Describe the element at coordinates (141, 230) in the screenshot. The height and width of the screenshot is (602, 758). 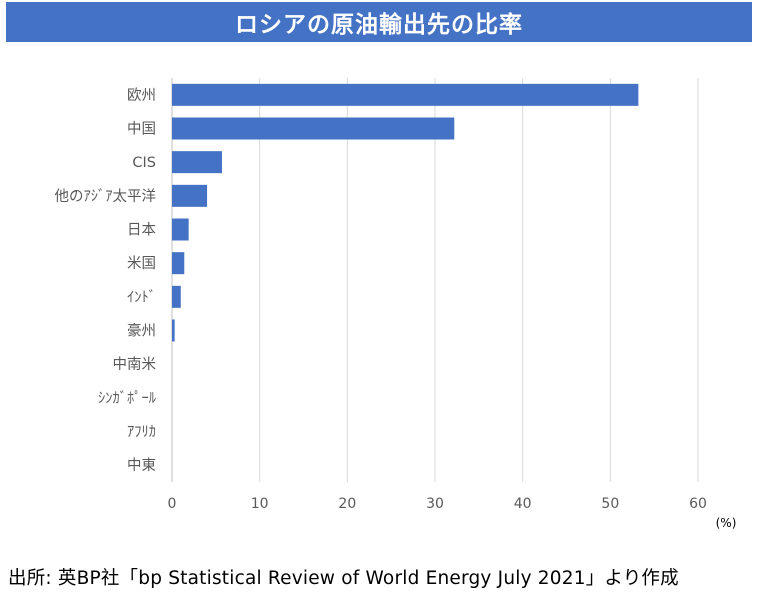
I see `category-label: 日本` at that location.